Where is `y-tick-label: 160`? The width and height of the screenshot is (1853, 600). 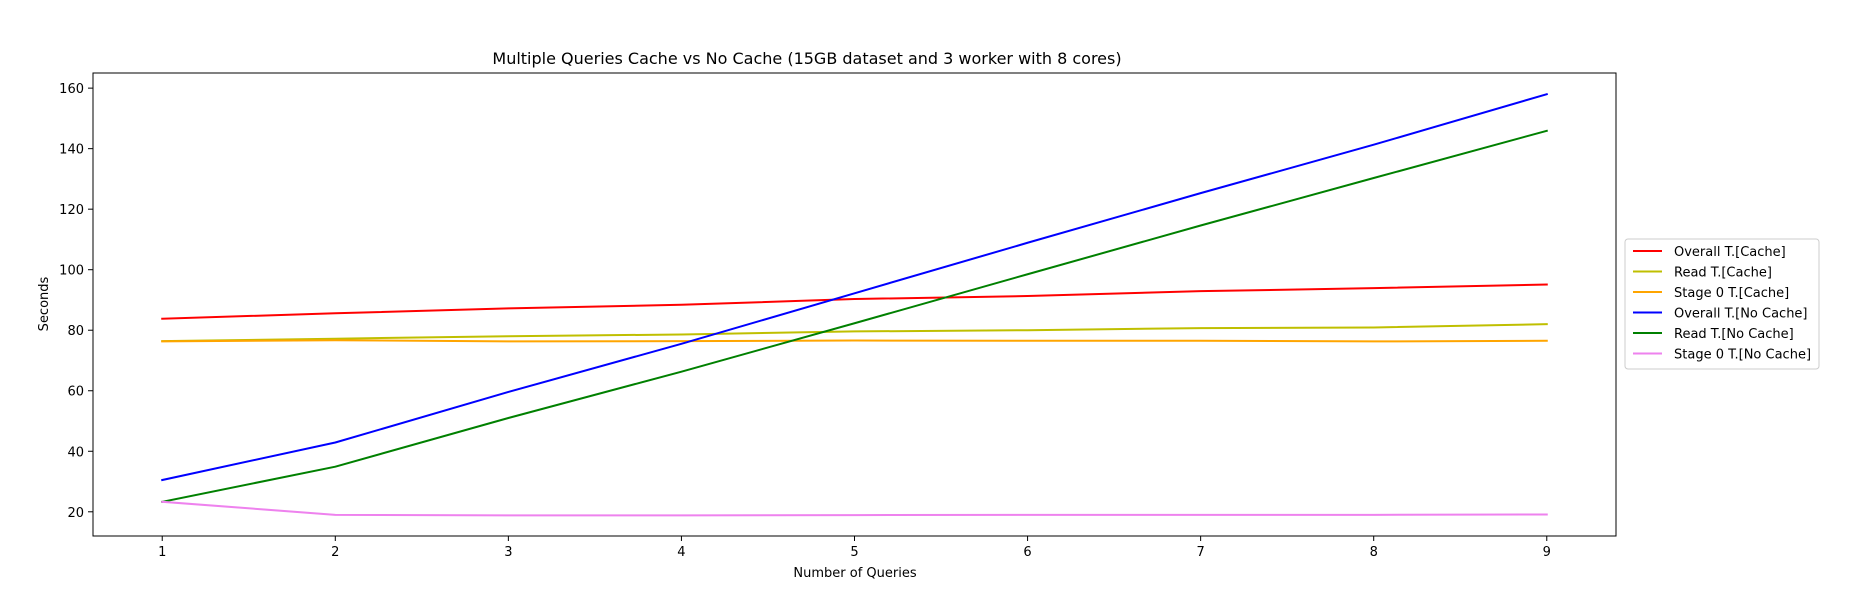 y-tick-label: 160 is located at coordinates (71, 89).